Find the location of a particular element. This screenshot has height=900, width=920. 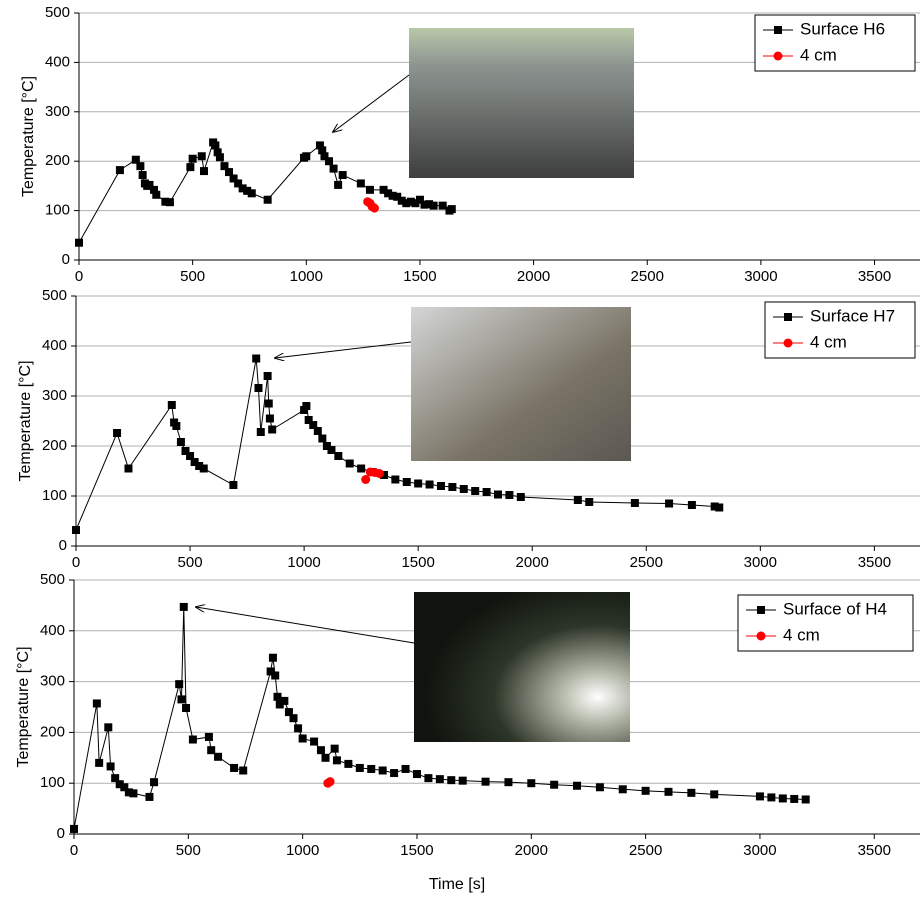

legend-label: 4 cm is located at coordinates (818, 54).